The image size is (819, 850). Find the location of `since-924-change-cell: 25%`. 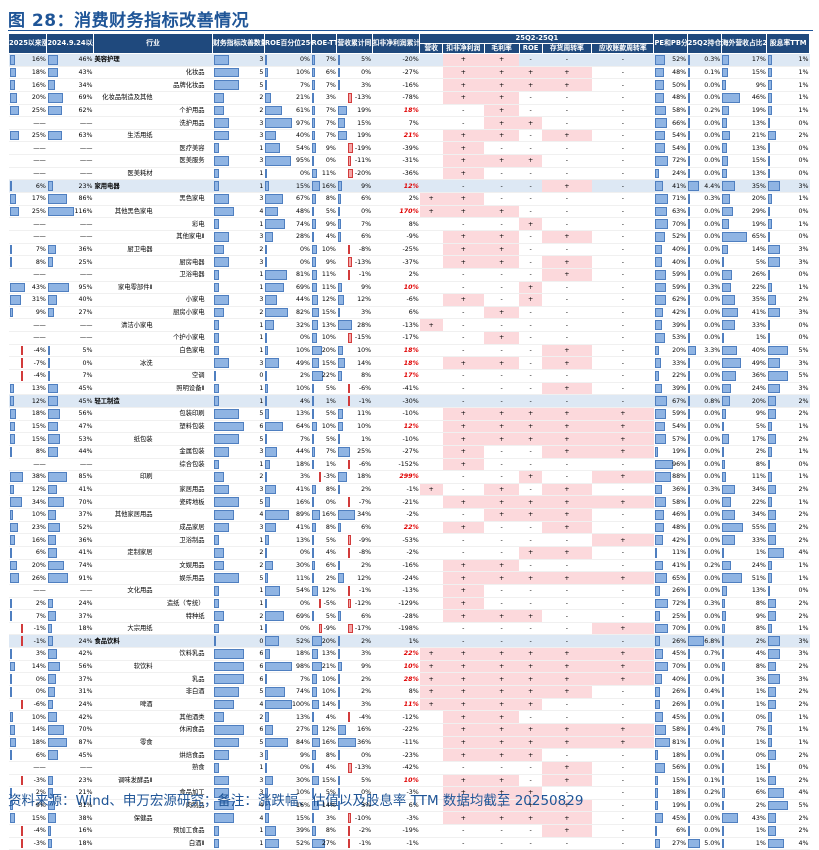

since-924-change-cell: 25% is located at coordinates (70, 262).